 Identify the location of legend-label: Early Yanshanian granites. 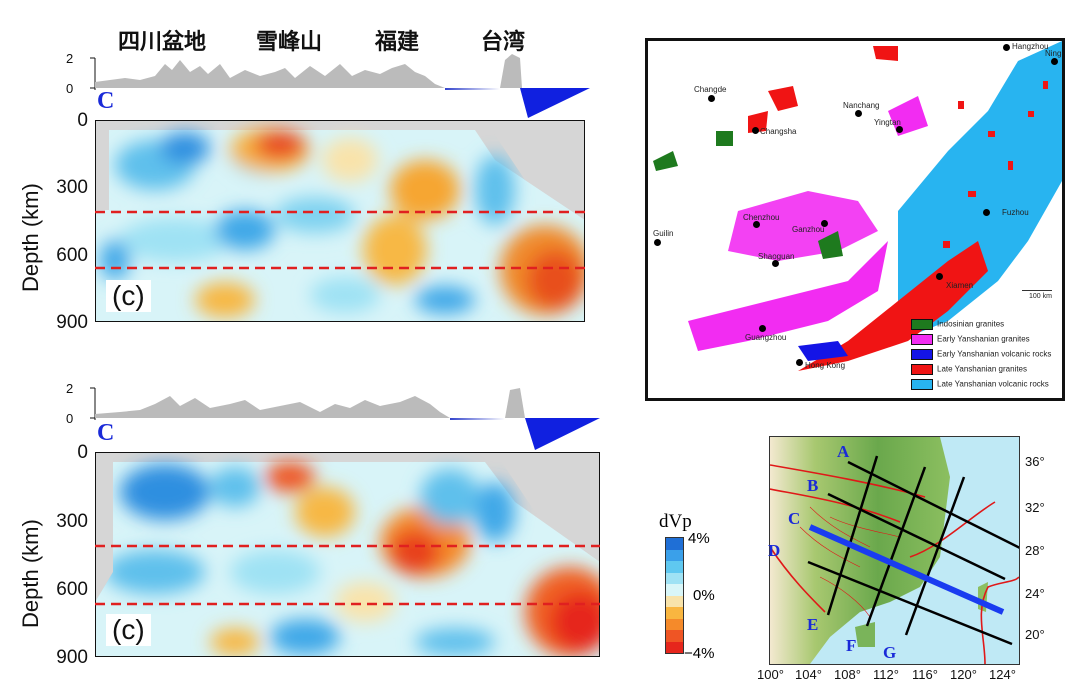
(983, 339).